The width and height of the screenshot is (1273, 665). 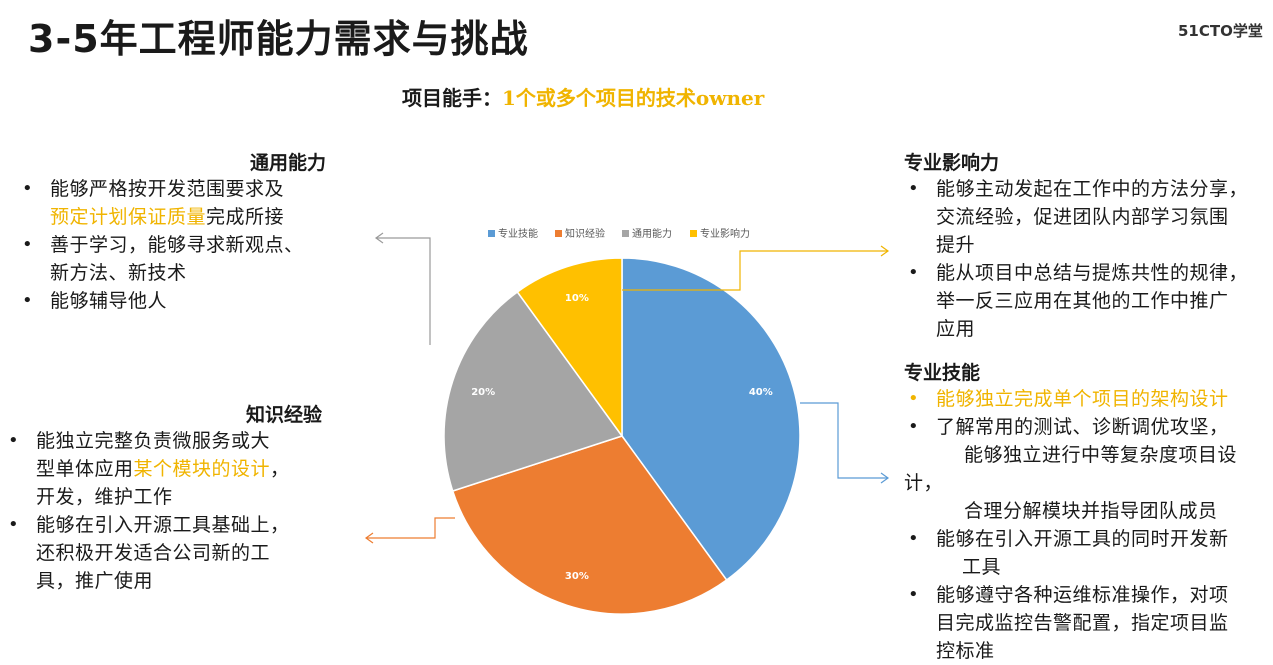 I want to click on pie-label-4: 10%, so click(x=577, y=298).